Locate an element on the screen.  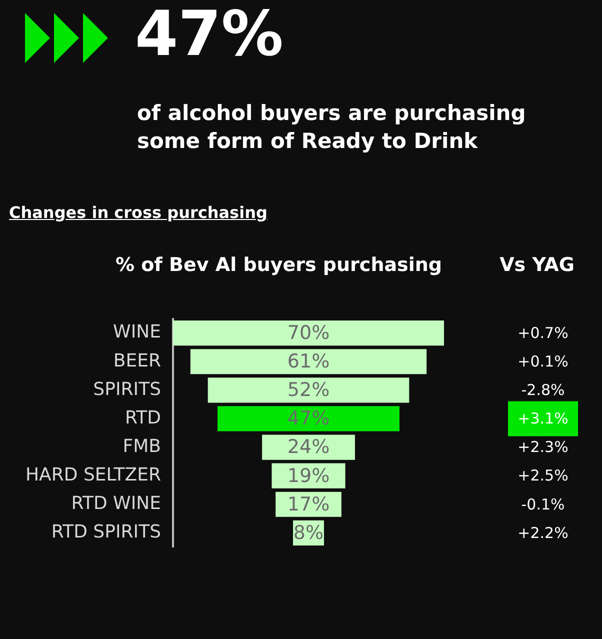
category-label: SPIRITS is located at coordinates (127, 389).